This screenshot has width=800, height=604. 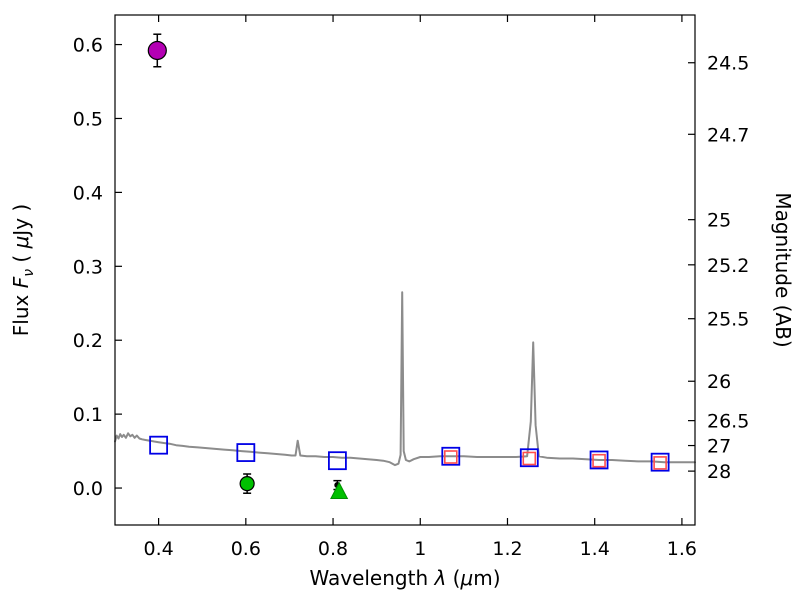 I want to click on y-left-tick-label: 0.6, so click(x=88, y=46).